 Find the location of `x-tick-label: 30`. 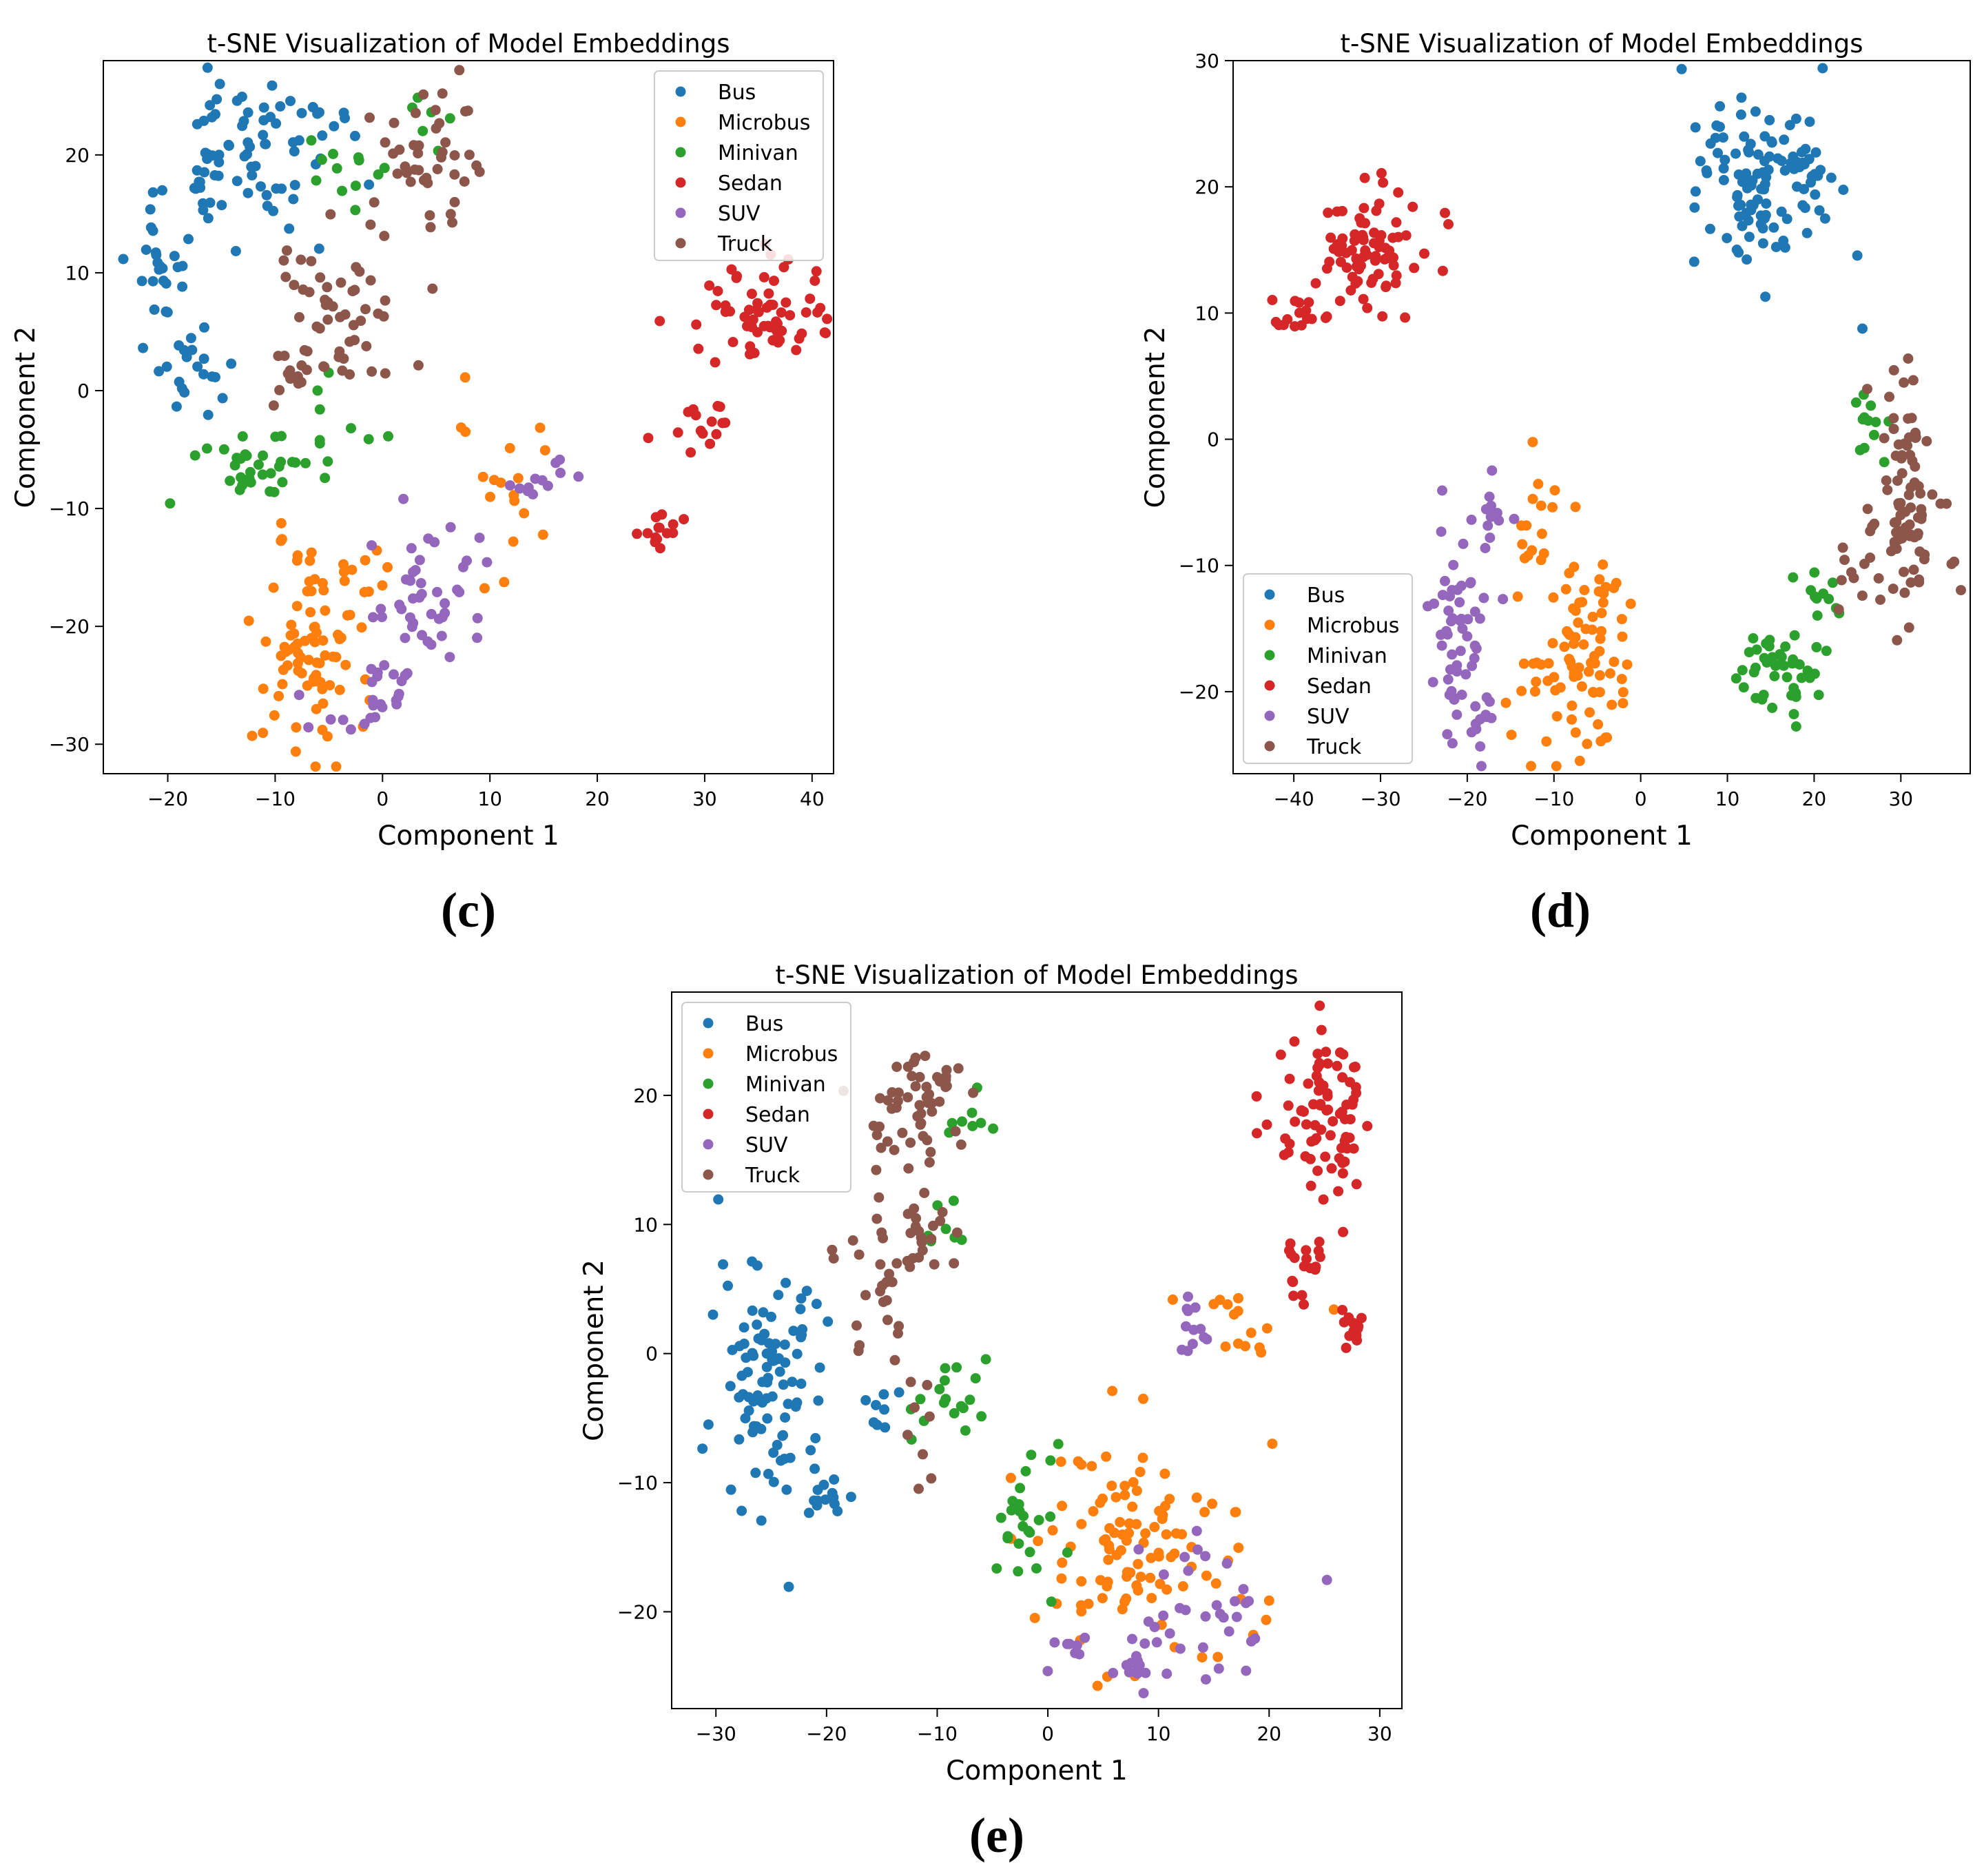

x-tick-label: 30 is located at coordinates (704, 798).